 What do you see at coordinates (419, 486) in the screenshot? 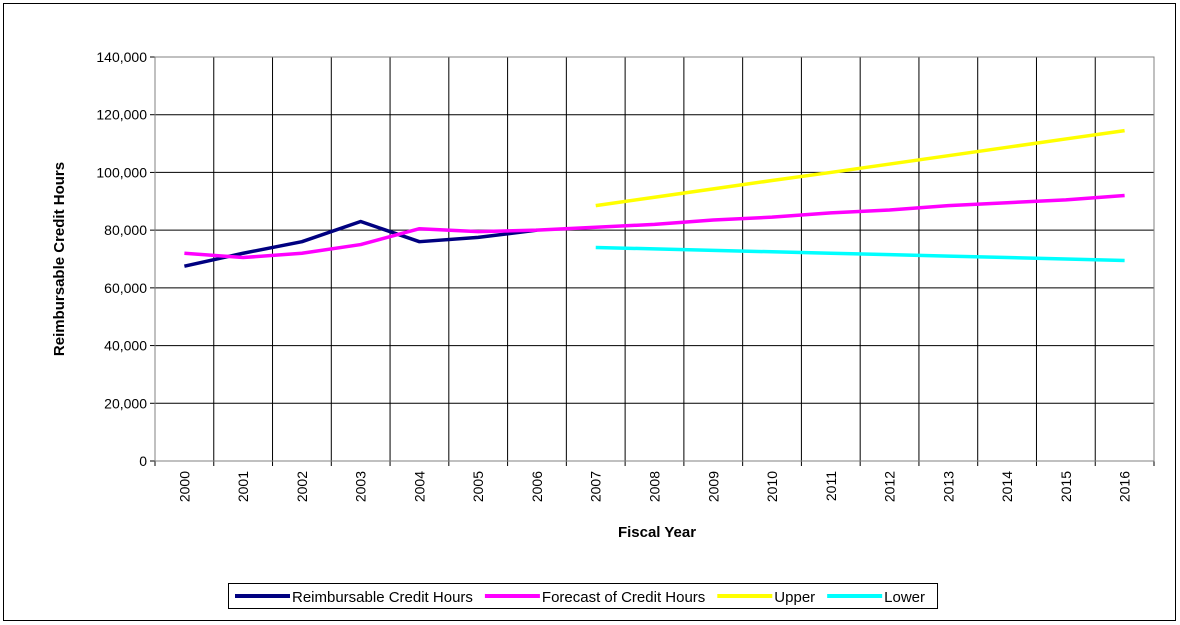
I see `x-tick-label: 2004` at bounding box center [419, 486].